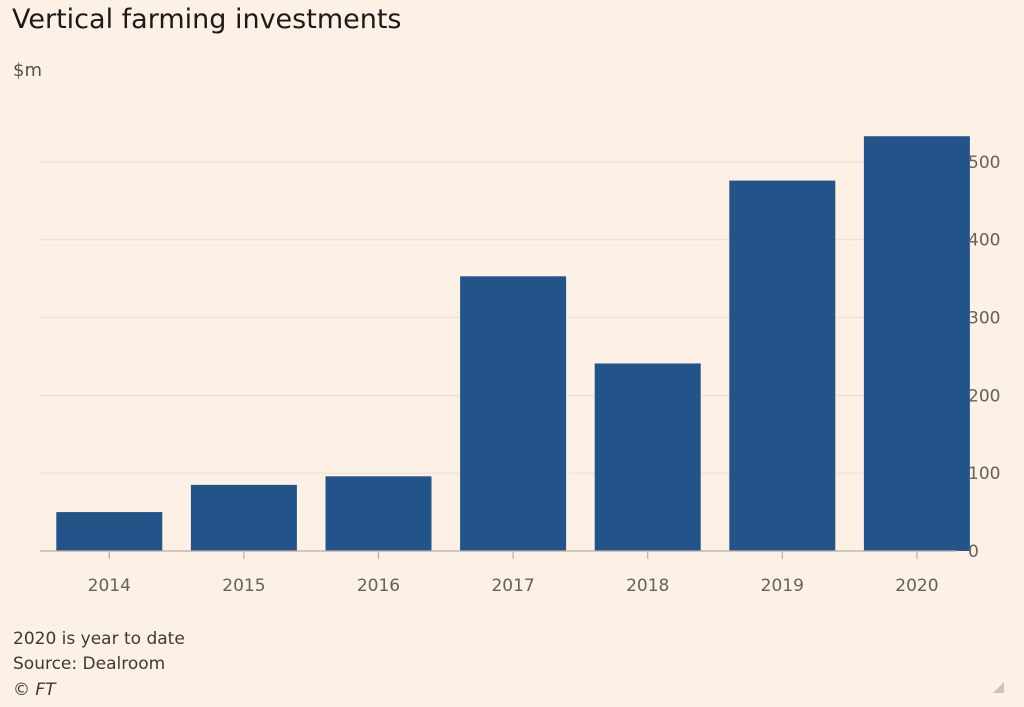  I want to click on x-tick-label: 2017, so click(512, 586).